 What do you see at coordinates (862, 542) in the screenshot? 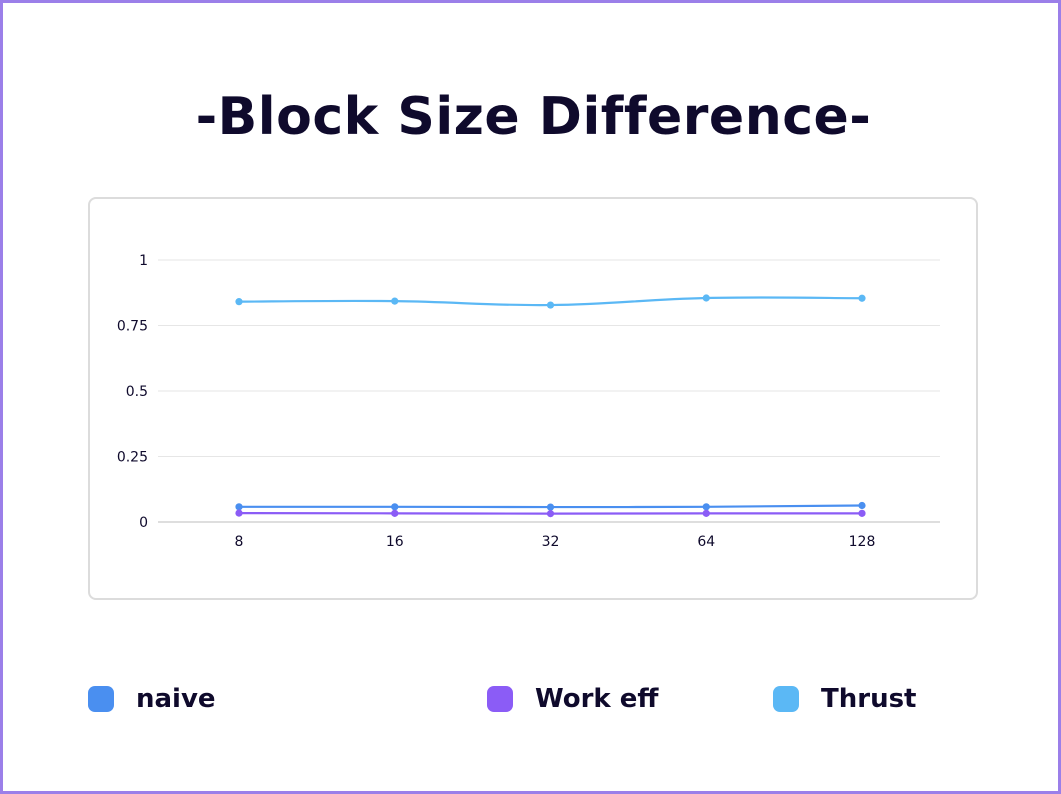
I see `x-tick-label: 128` at bounding box center [862, 542].